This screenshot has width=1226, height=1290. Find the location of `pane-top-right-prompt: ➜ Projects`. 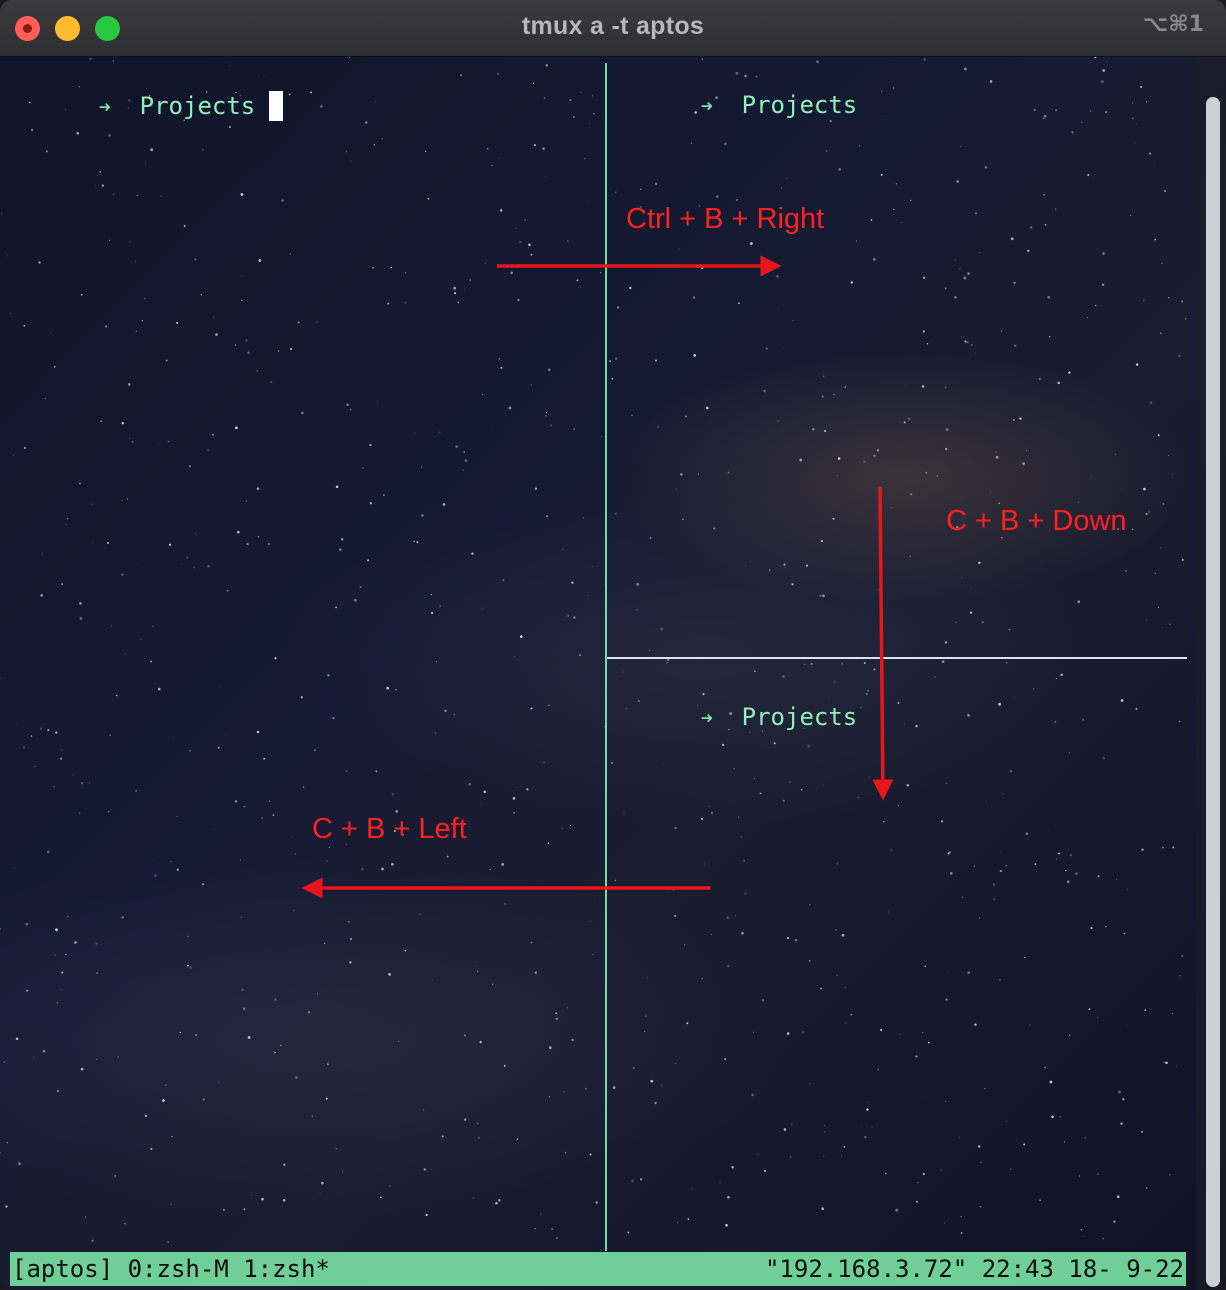

pane-top-right-prompt: ➜ Projects is located at coordinates (736, 105).